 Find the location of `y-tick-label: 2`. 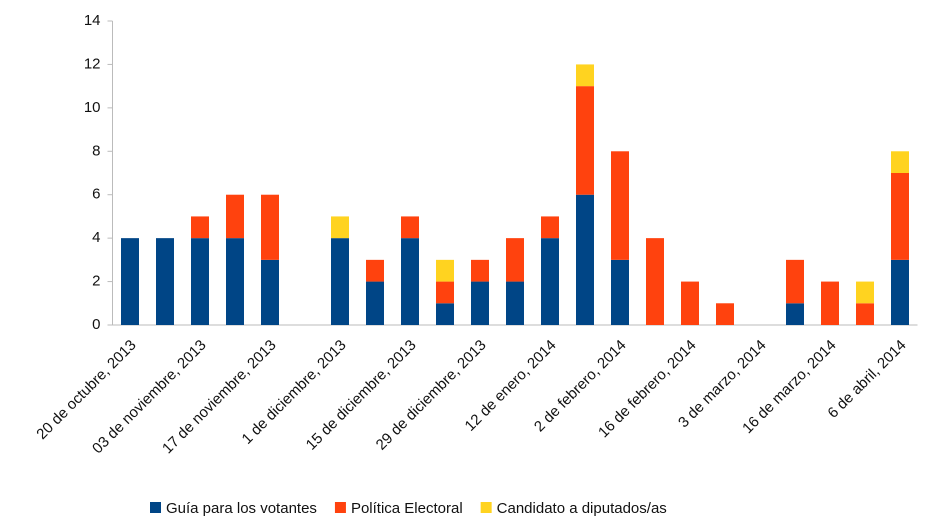

y-tick-label: 2 is located at coordinates (96, 281).